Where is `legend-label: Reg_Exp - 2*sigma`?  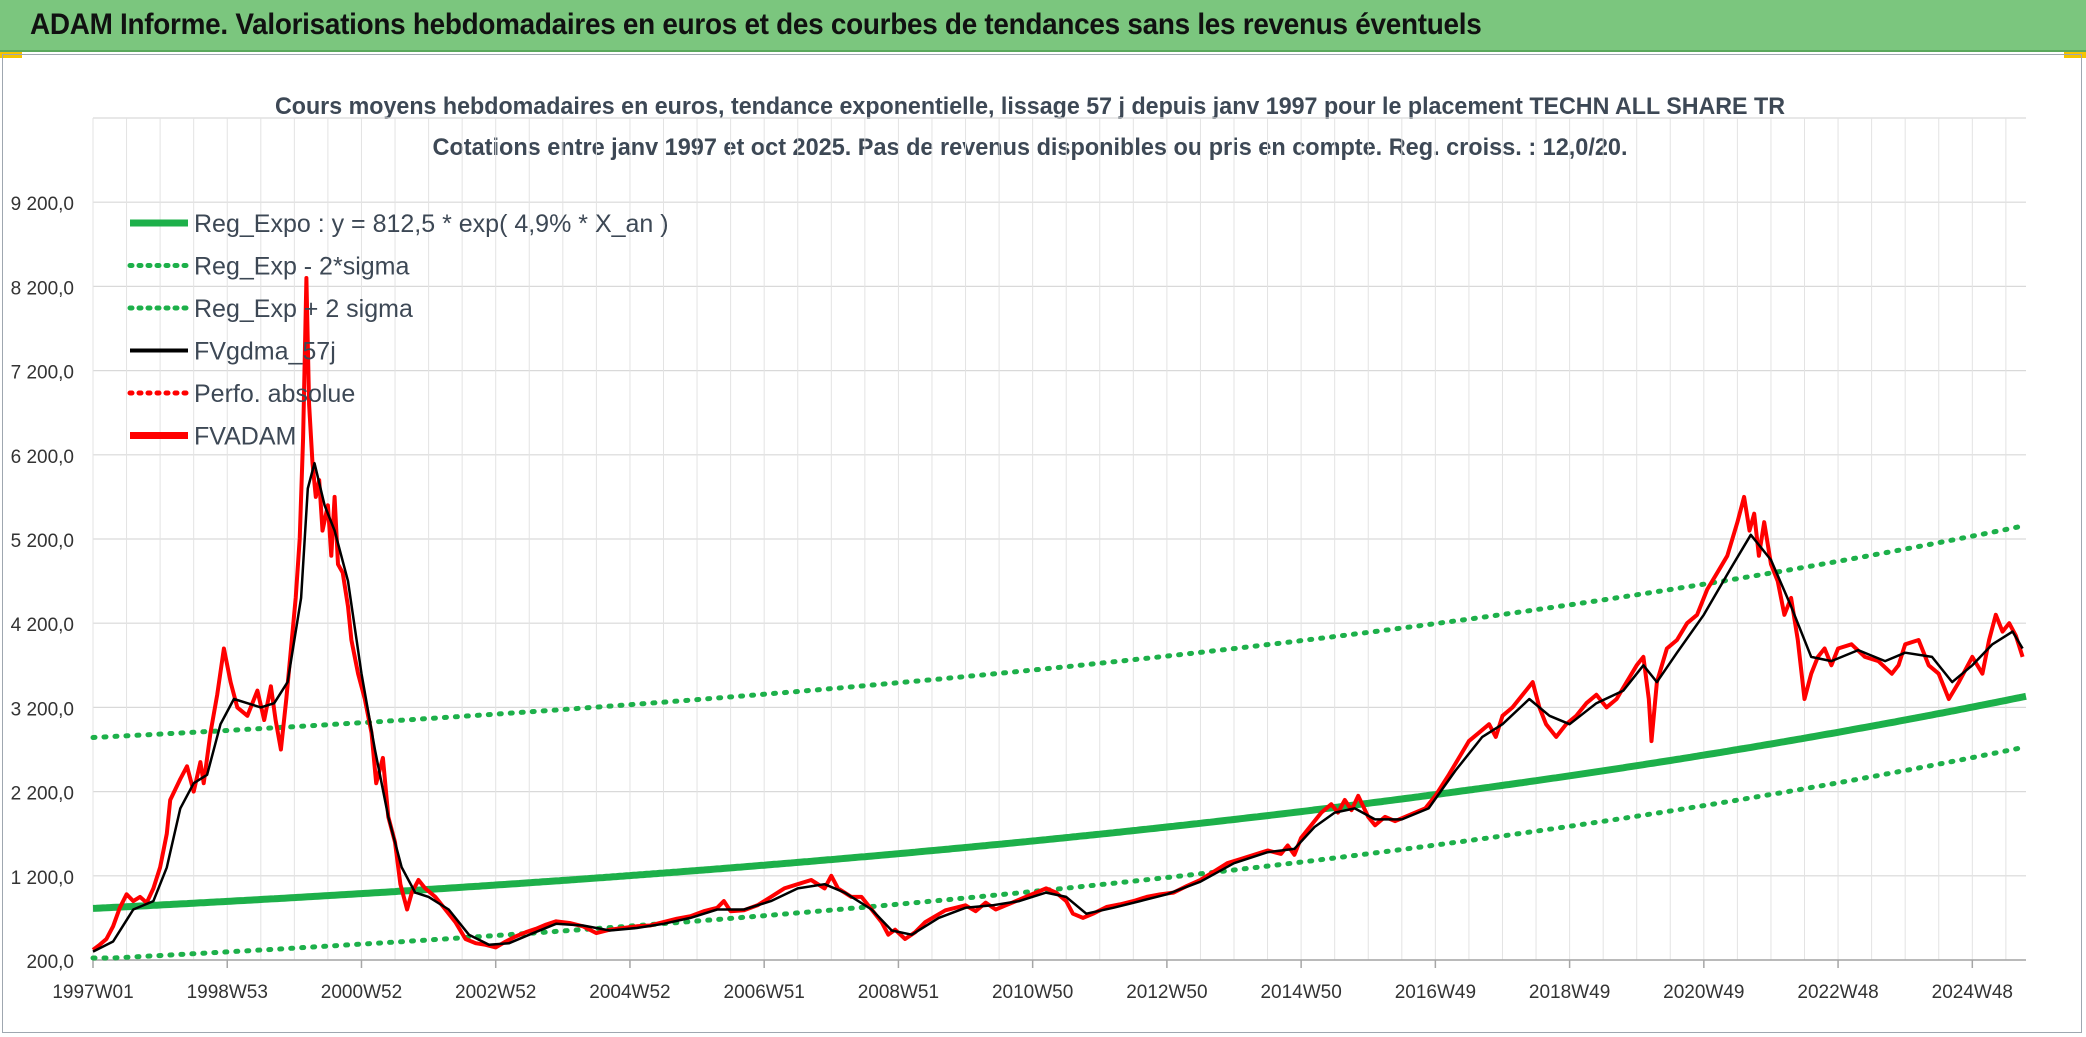 legend-label: Reg_Exp - 2*sigma is located at coordinates (301, 267).